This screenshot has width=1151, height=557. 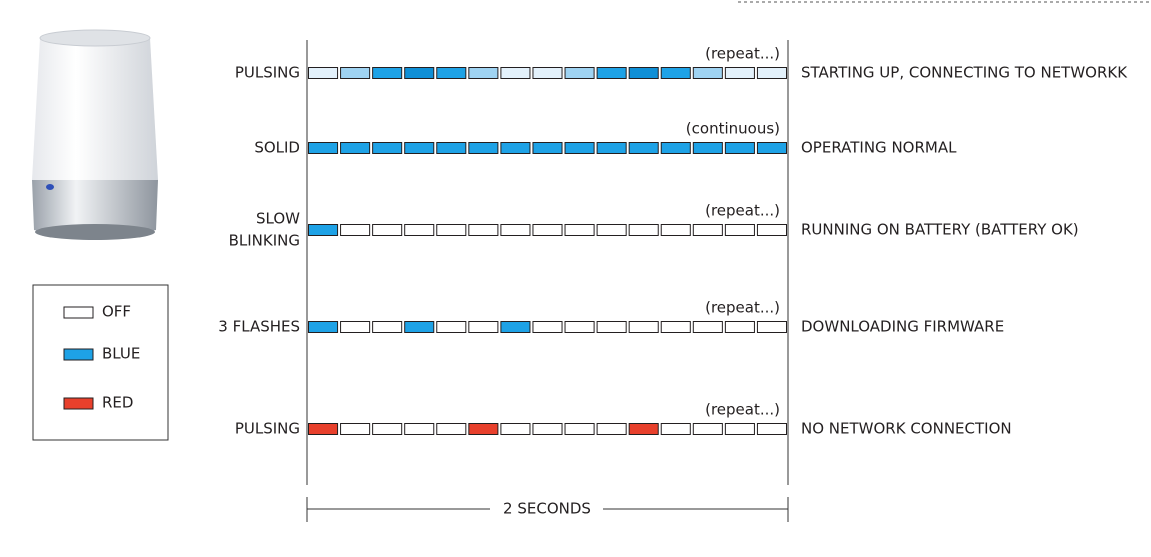 I want to click on row-label: BLINKING, so click(x=264, y=241).